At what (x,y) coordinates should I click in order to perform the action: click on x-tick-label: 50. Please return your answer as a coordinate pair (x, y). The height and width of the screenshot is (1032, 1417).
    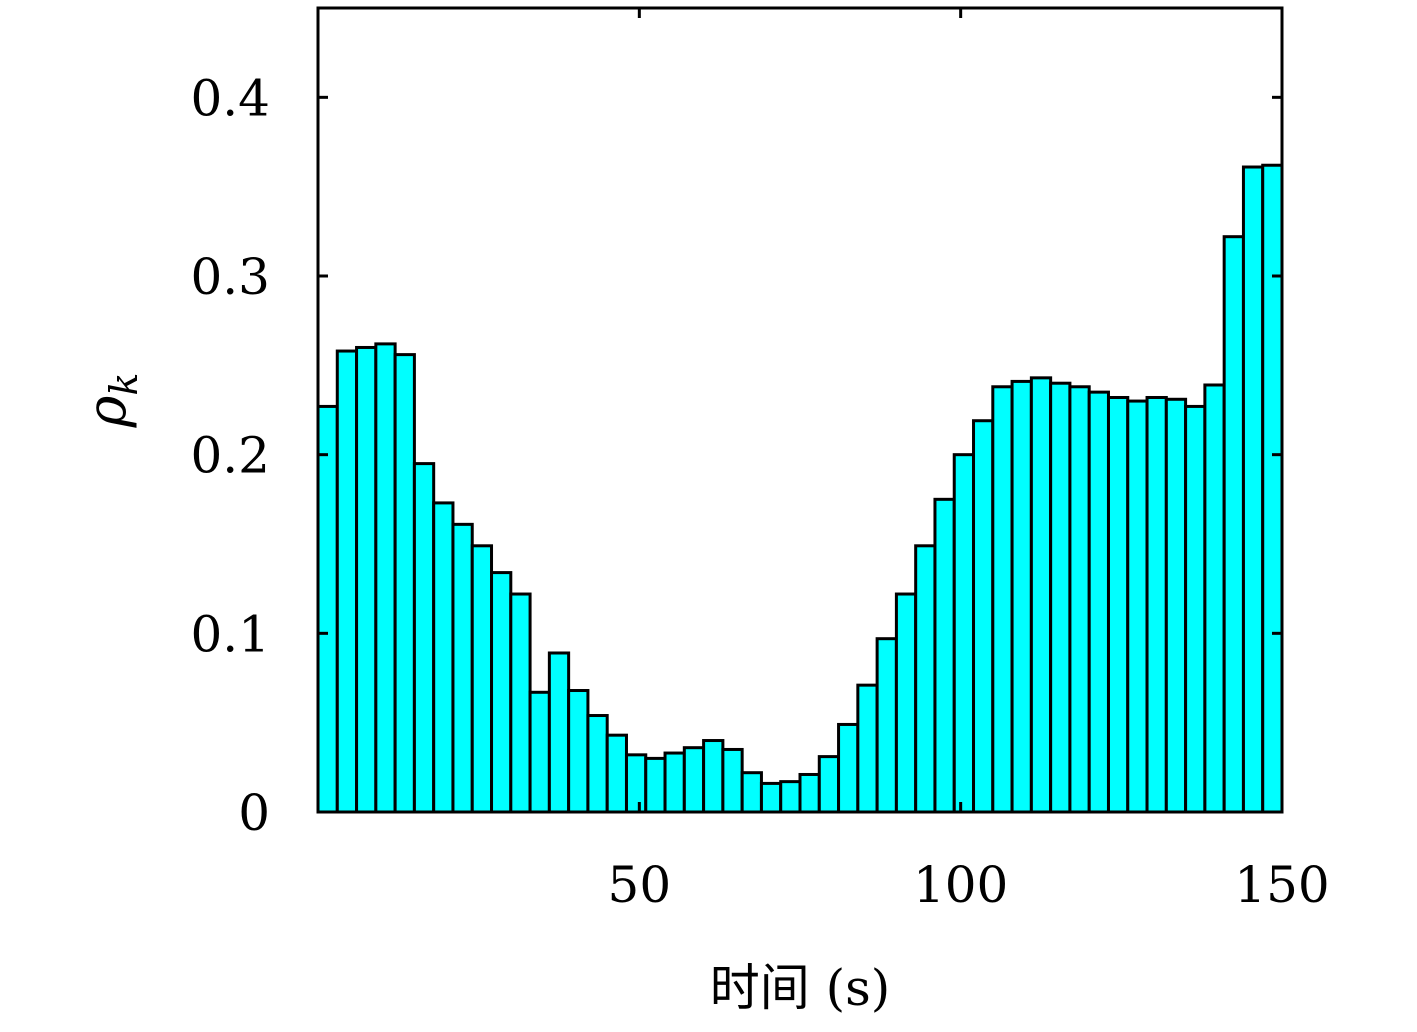
    Looking at the image, I should click on (640, 885).